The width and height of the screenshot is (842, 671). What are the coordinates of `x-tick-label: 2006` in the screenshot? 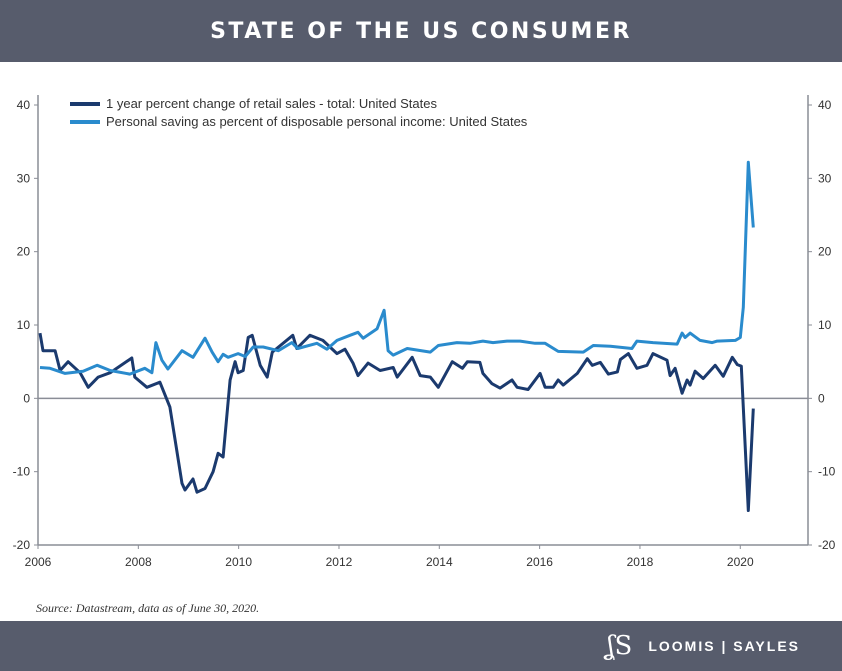 It's located at (38, 562).